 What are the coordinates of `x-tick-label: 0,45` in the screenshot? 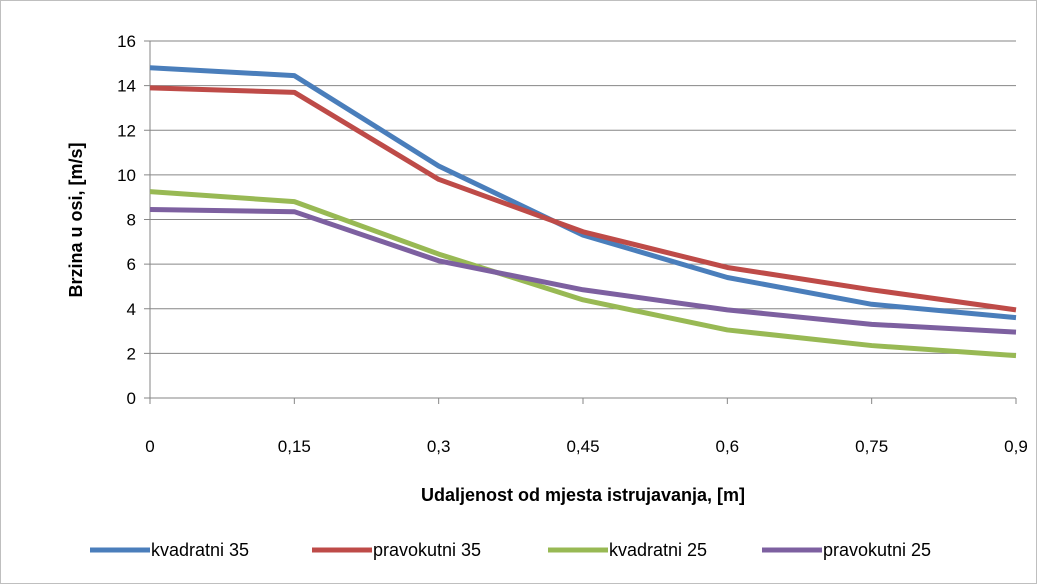 It's located at (582, 446).